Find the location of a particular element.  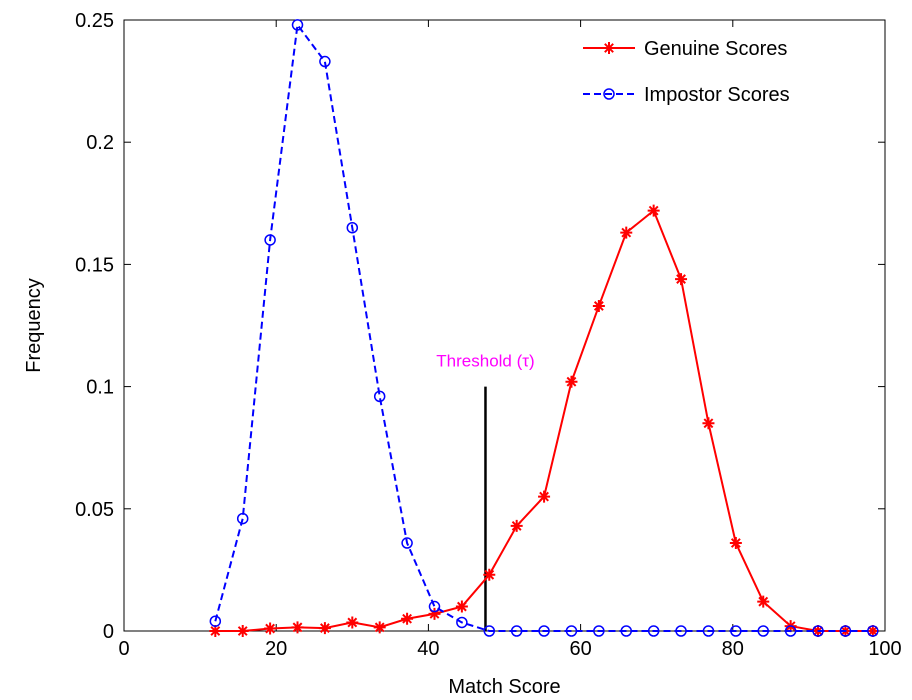

legend: Genuine Scores Impostor Scores is located at coordinates (686, 72).